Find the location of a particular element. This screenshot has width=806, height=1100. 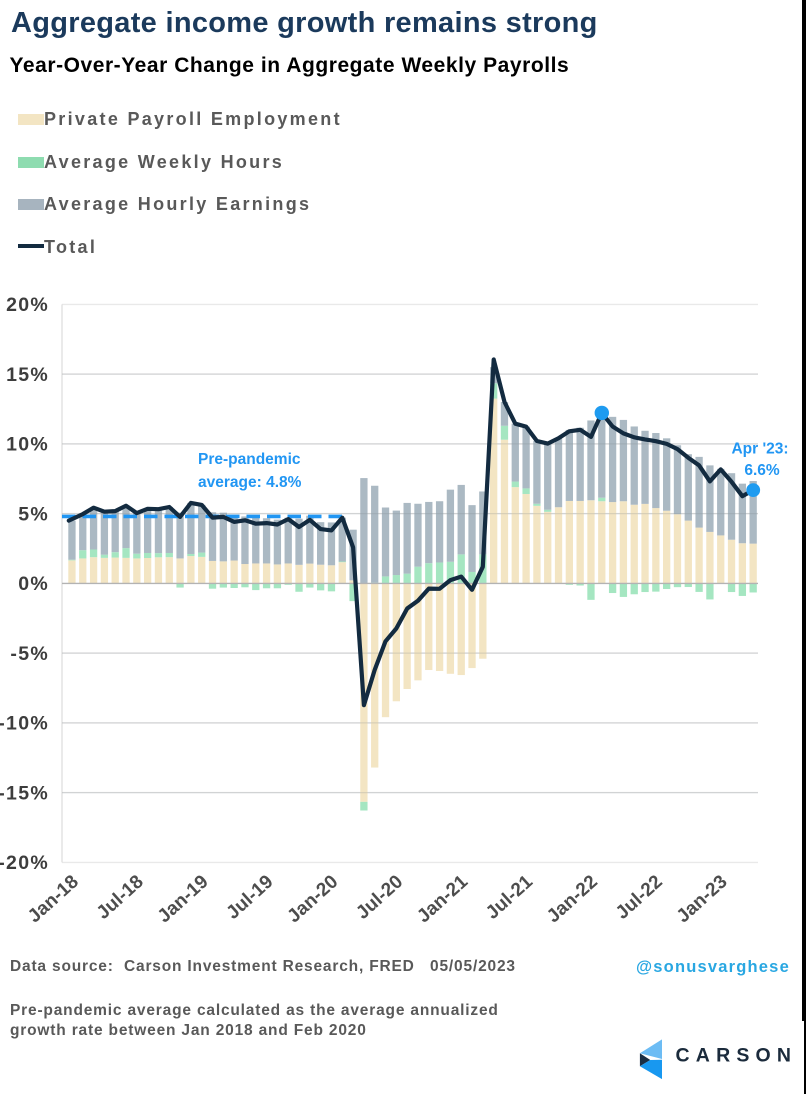

svg-text: Jan-20 is located at coordinates (313, 899).